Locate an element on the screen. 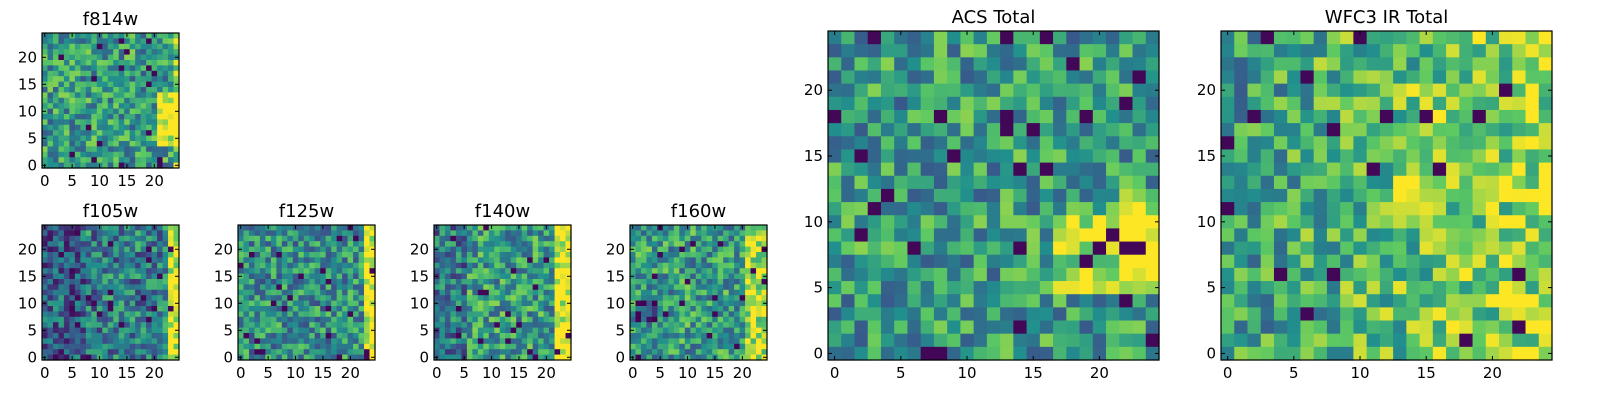 Image resolution: width=1600 pixels, height=400 pixels. y-tick-label: 5 is located at coordinates (32, 138).